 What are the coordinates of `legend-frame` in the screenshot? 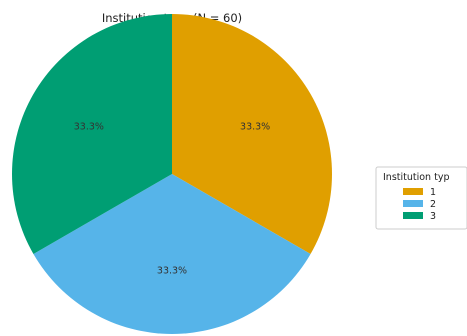 It's located at (421, 198).